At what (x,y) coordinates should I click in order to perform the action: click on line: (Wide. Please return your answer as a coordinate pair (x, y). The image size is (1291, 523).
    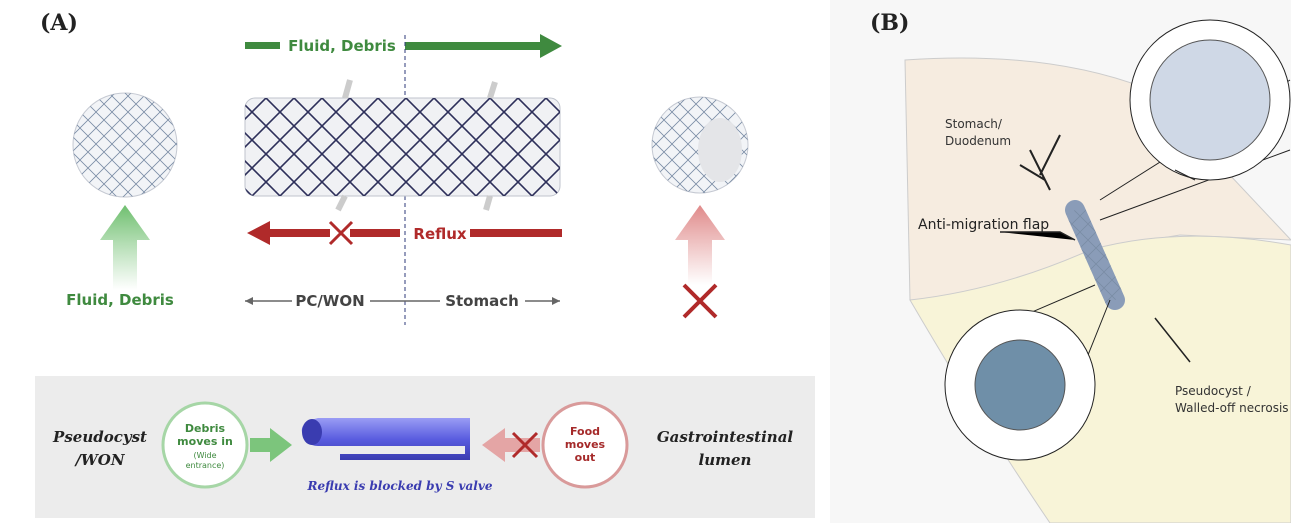
    Looking at the image, I should click on (204, 455).